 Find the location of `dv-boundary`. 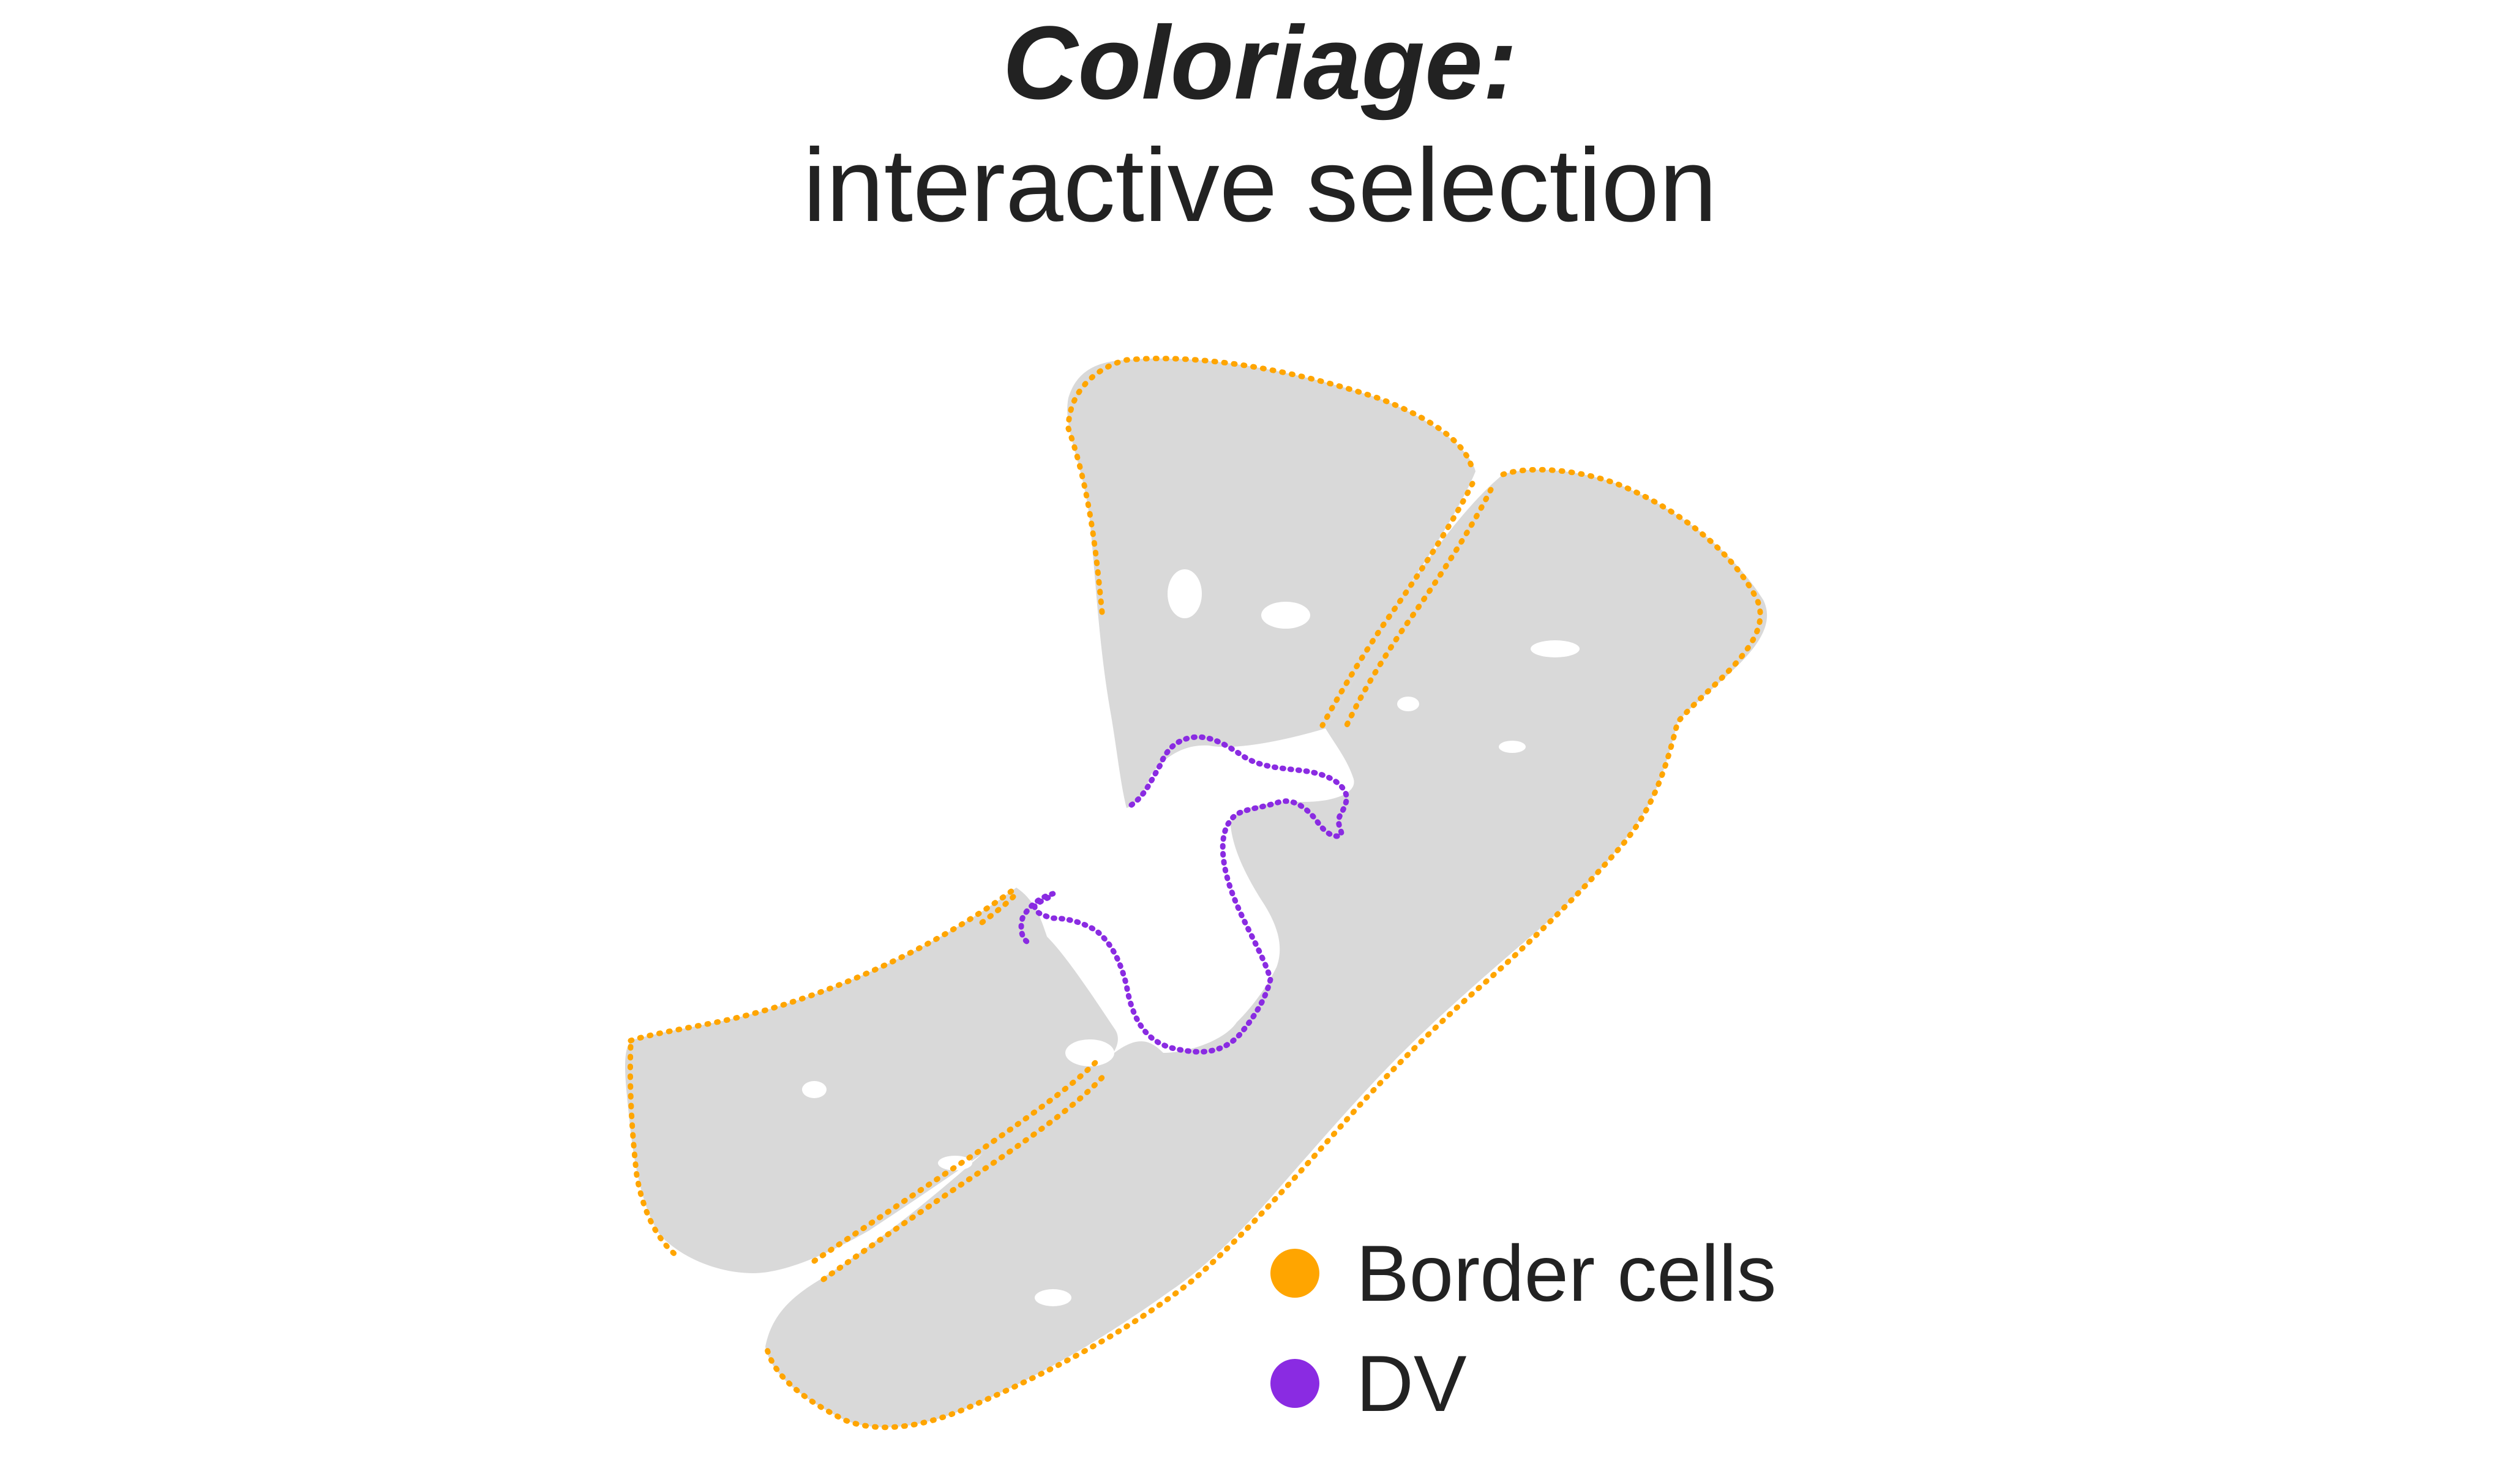

dv-boundary is located at coordinates (1183, 894).